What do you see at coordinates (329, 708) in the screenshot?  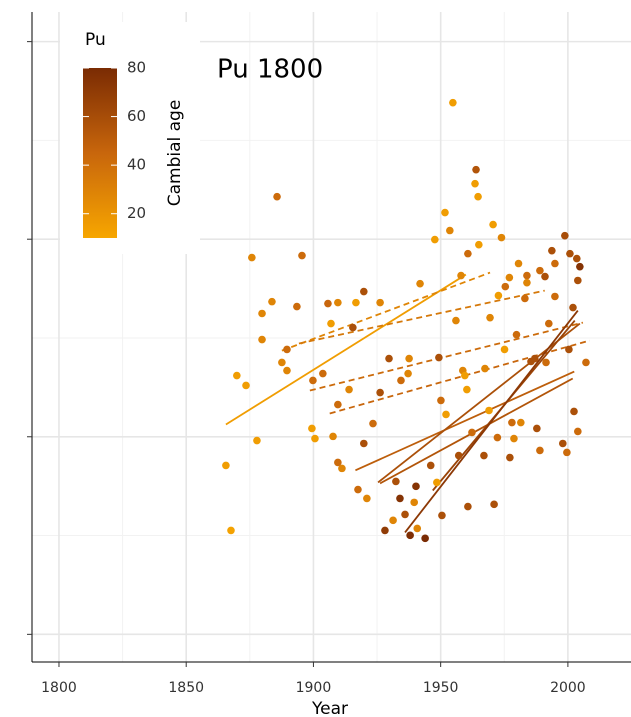 I see `x-axis-label: Year` at bounding box center [329, 708].